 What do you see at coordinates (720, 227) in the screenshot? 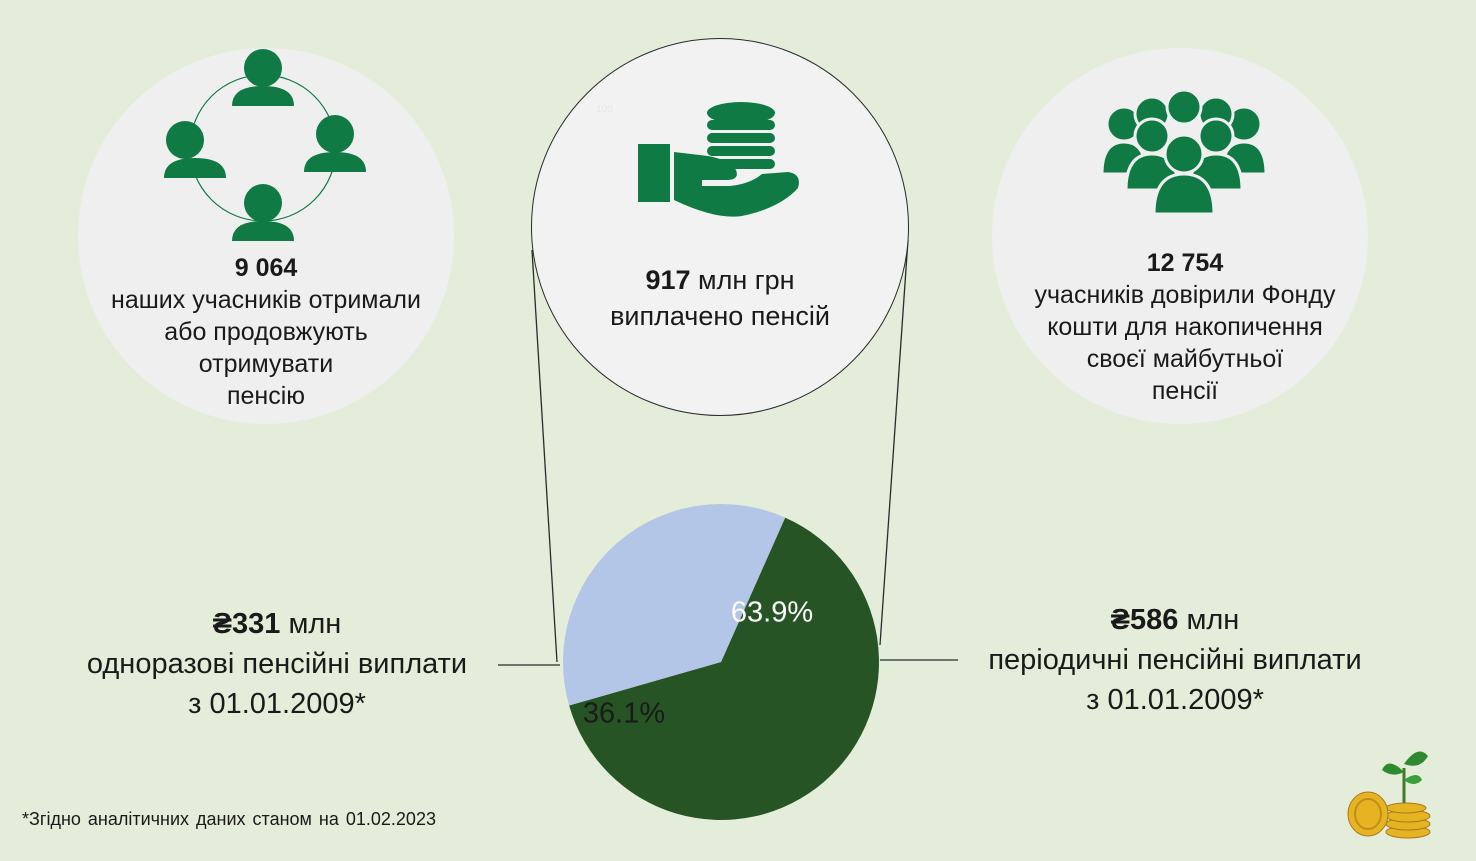
I see `middle-stat-circle` at bounding box center [720, 227].